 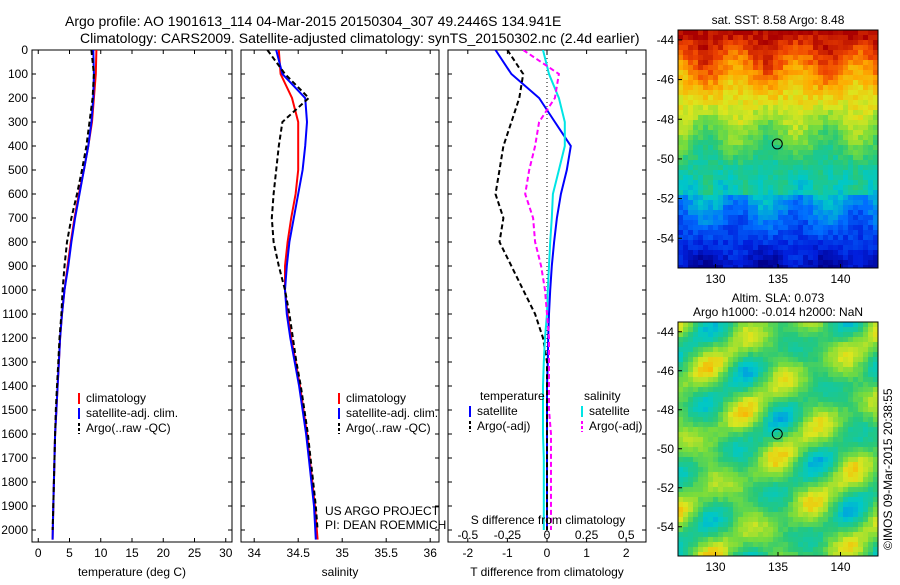 I want to click on argo-position-marker, so click(x=777, y=144).